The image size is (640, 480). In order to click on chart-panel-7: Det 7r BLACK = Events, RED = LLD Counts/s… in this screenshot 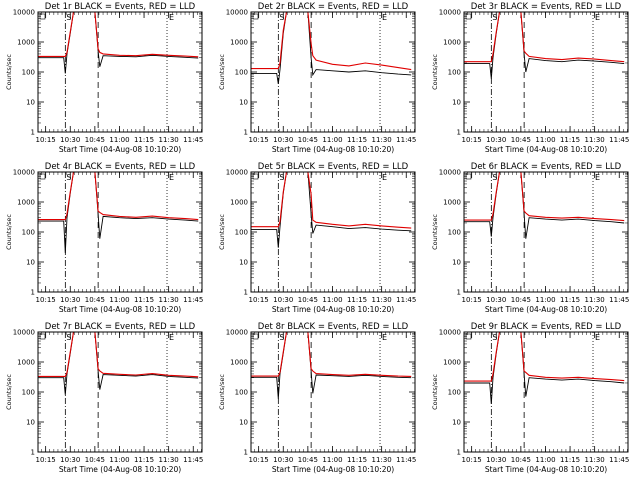, I will do `click(104, 398)`.